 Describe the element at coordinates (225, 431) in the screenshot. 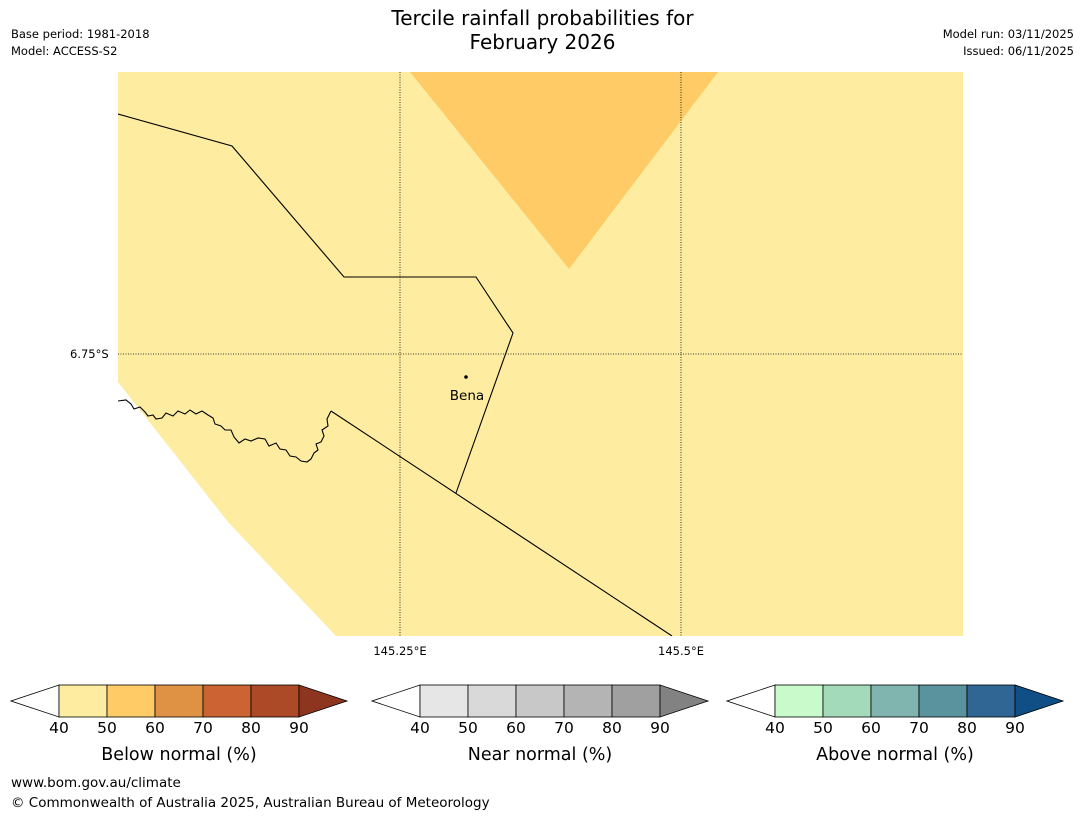

I see `coastline` at that location.